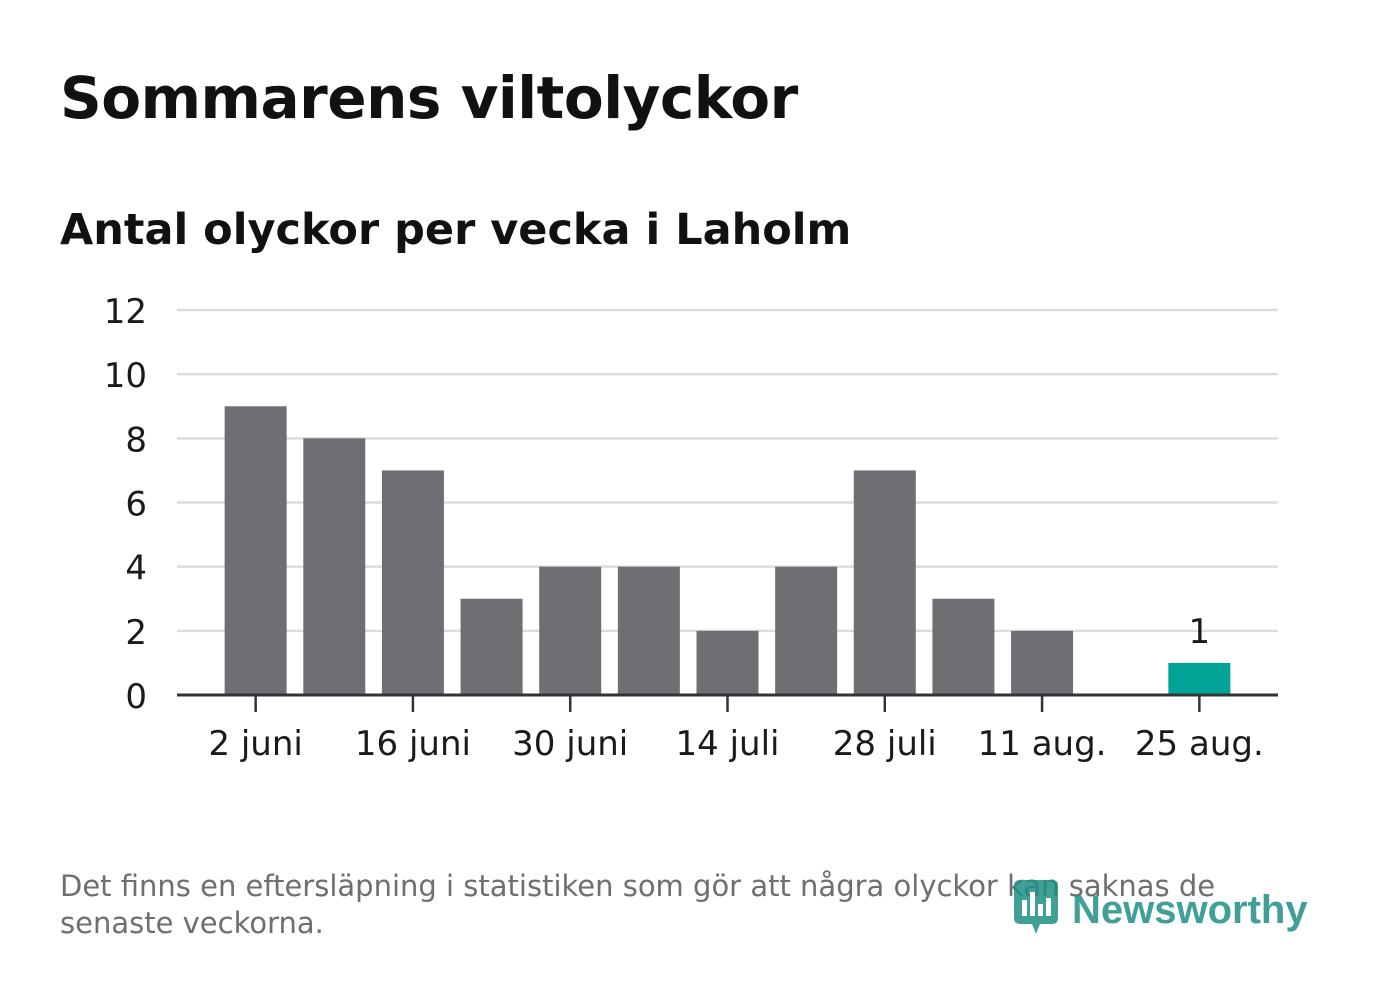 This screenshot has height=999, width=1382. I want to click on bar-23-juni, so click(491, 646).